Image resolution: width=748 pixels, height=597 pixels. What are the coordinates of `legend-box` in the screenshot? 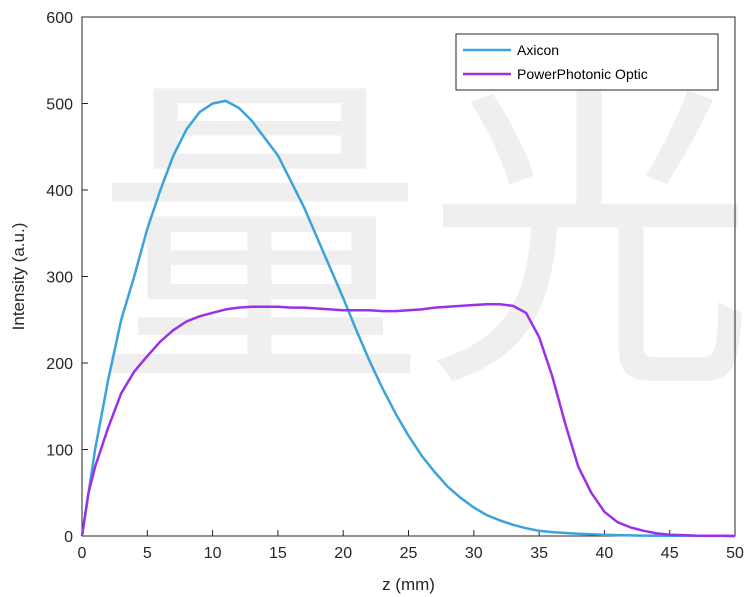 It's located at (587, 62).